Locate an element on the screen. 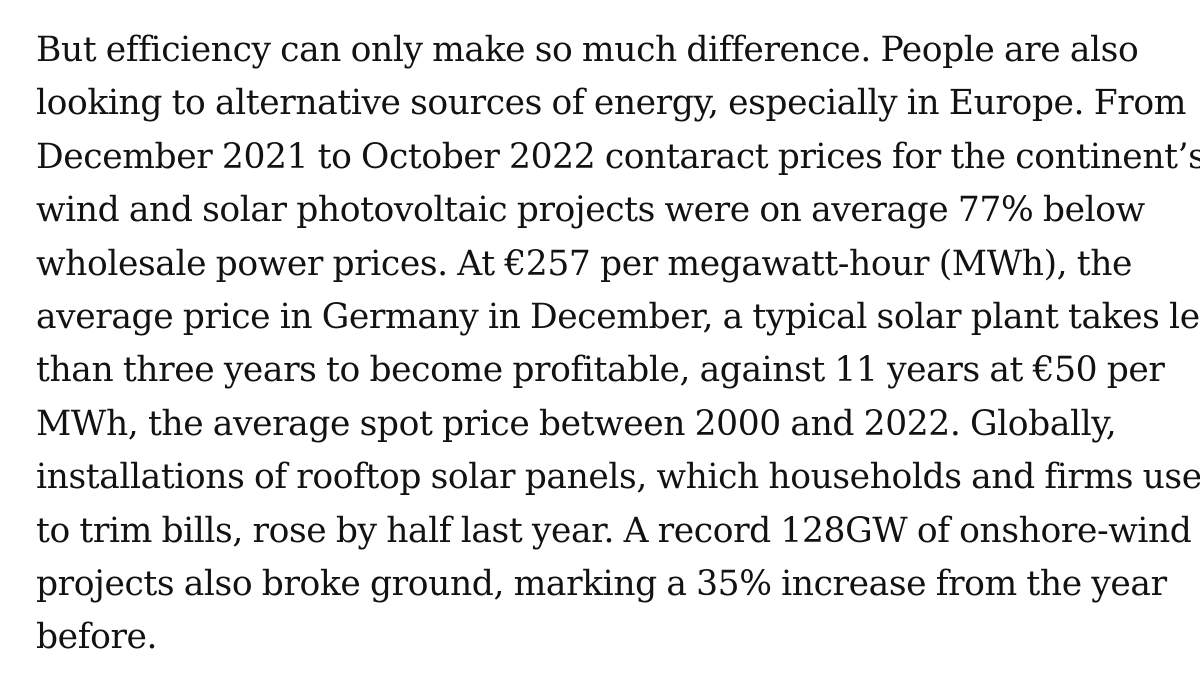 The image size is (1200, 696). paragraph-line: before. is located at coordinates (97, 637).